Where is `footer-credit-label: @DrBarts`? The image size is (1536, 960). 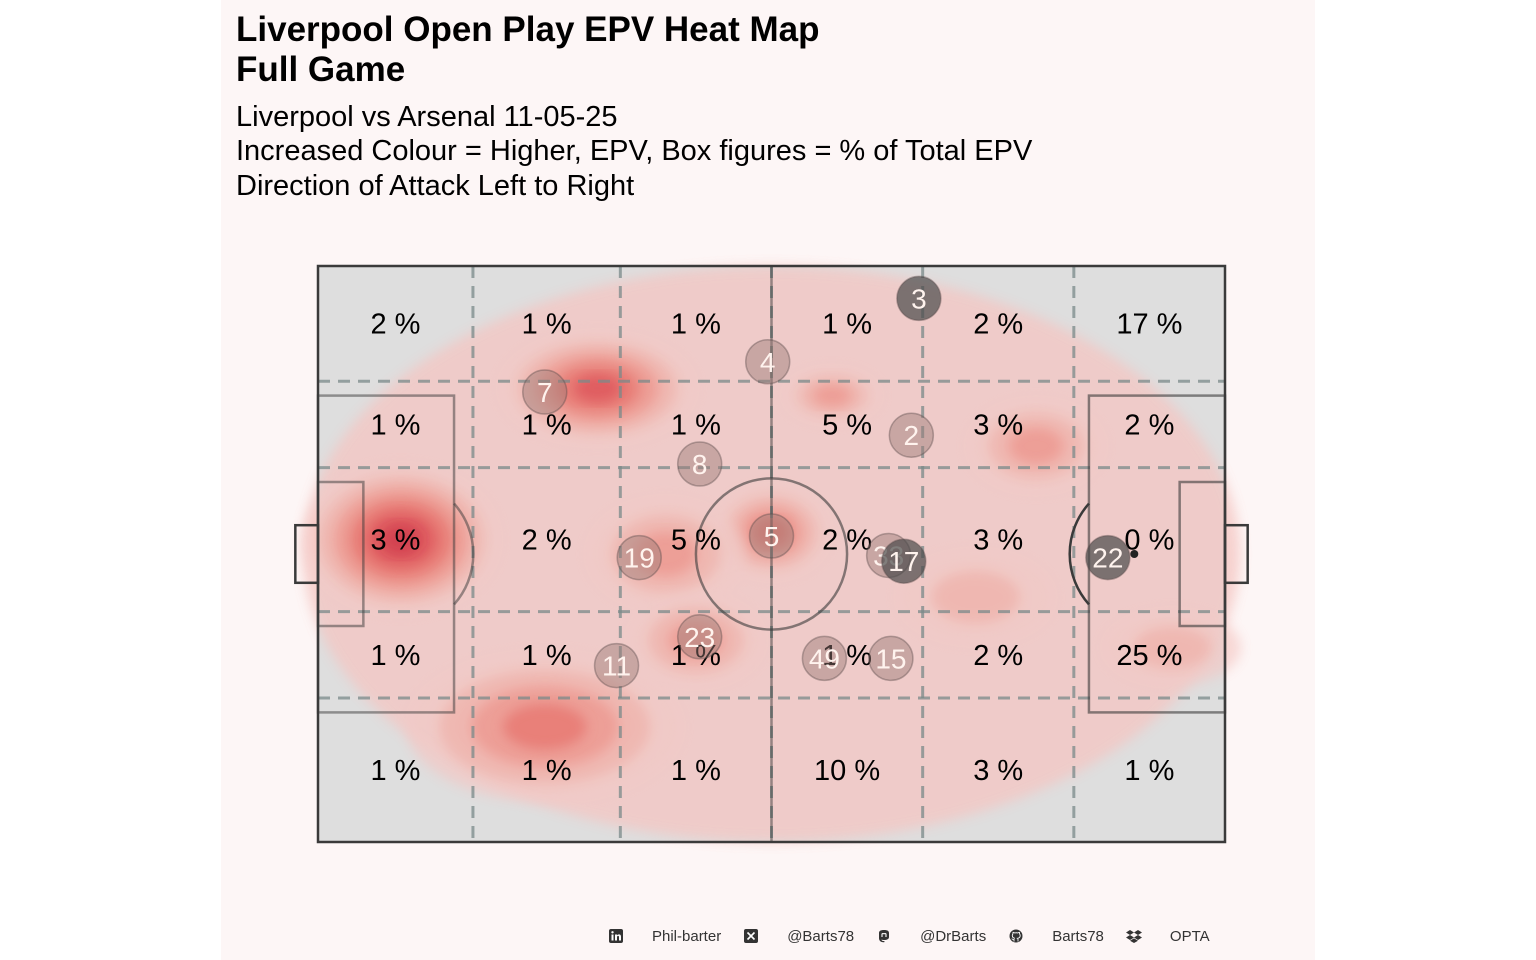
footer-credit-label: @DrBarts is located at coordinates (953, 936).